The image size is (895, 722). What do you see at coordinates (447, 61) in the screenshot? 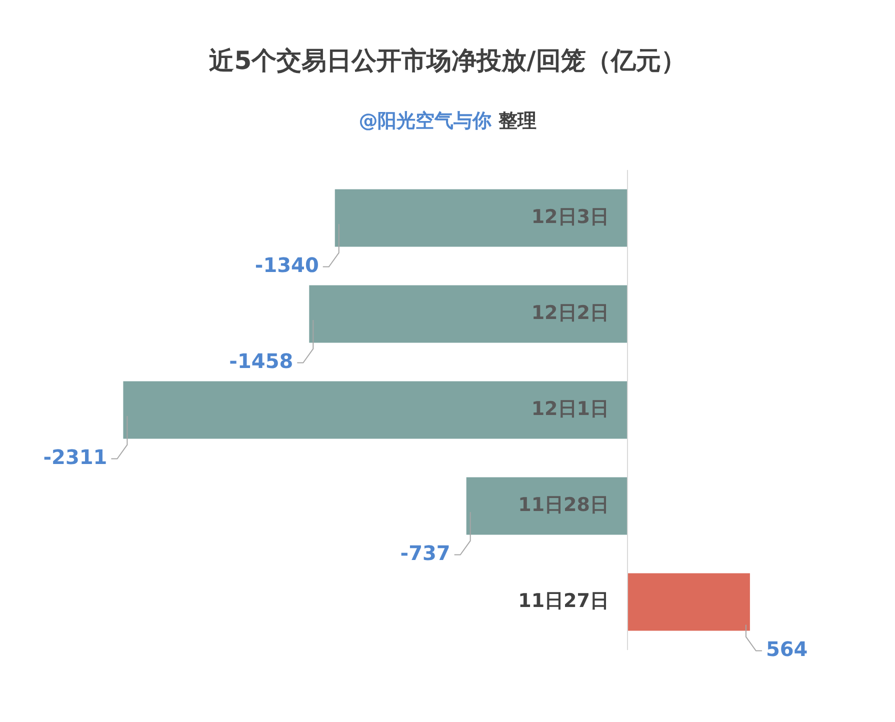
I see `chart-title: 近5个交易日公开市场净投放/回笼（亿元）` at bounding box center [447, 61].